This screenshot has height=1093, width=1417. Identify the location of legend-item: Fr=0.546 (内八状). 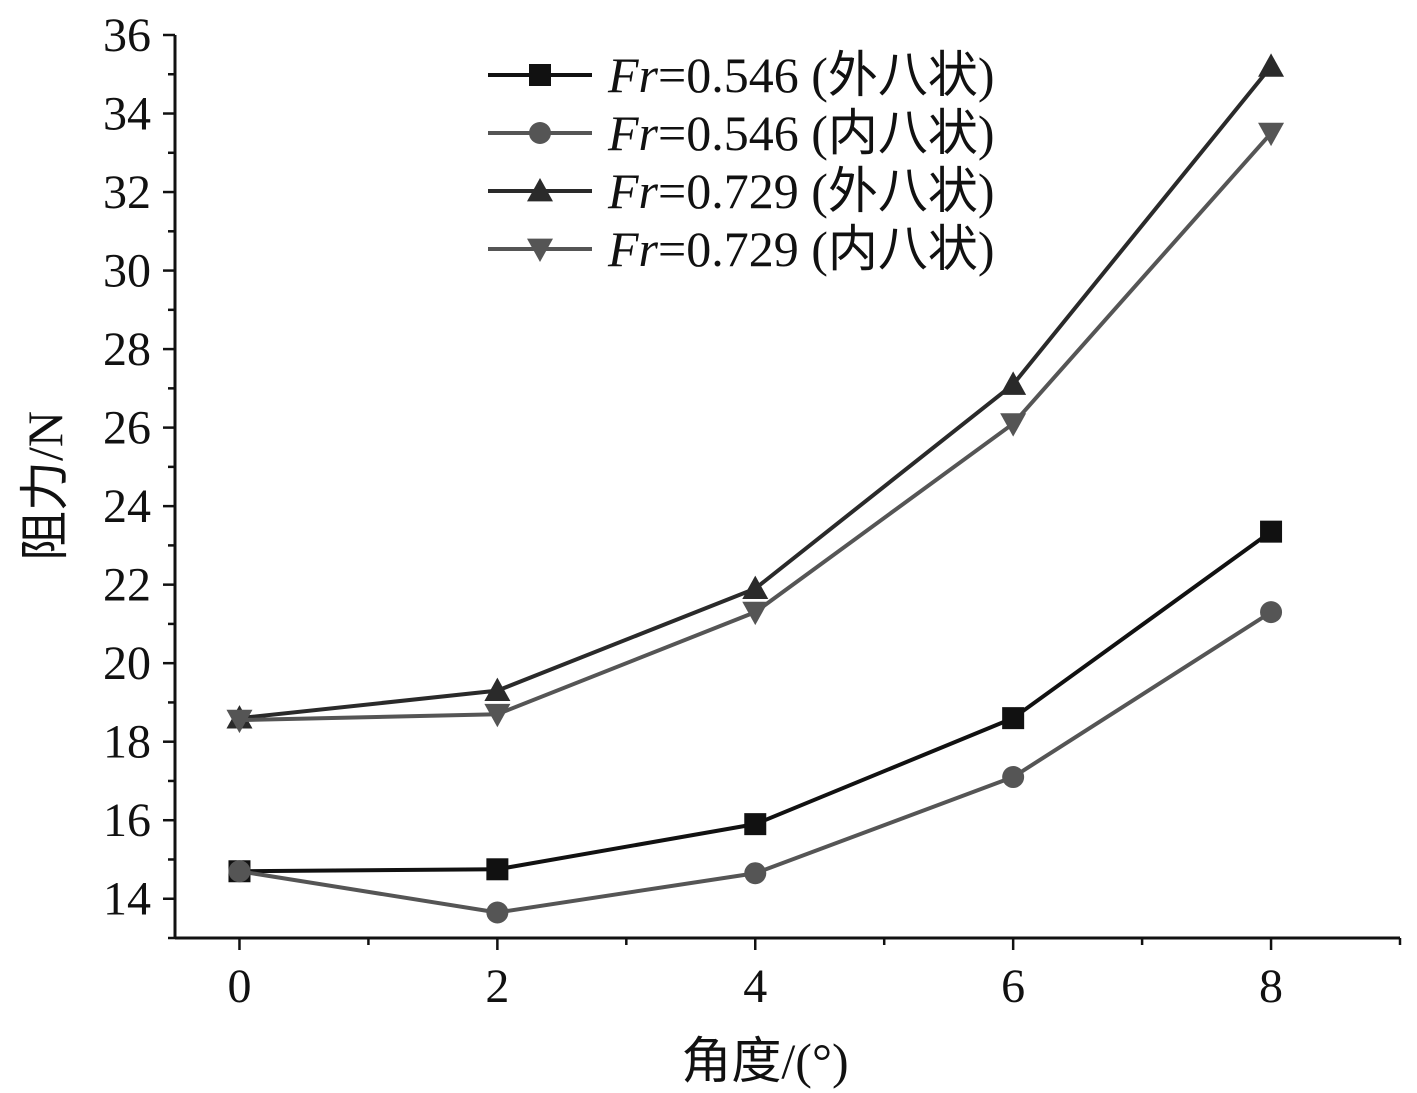
(741, 133).